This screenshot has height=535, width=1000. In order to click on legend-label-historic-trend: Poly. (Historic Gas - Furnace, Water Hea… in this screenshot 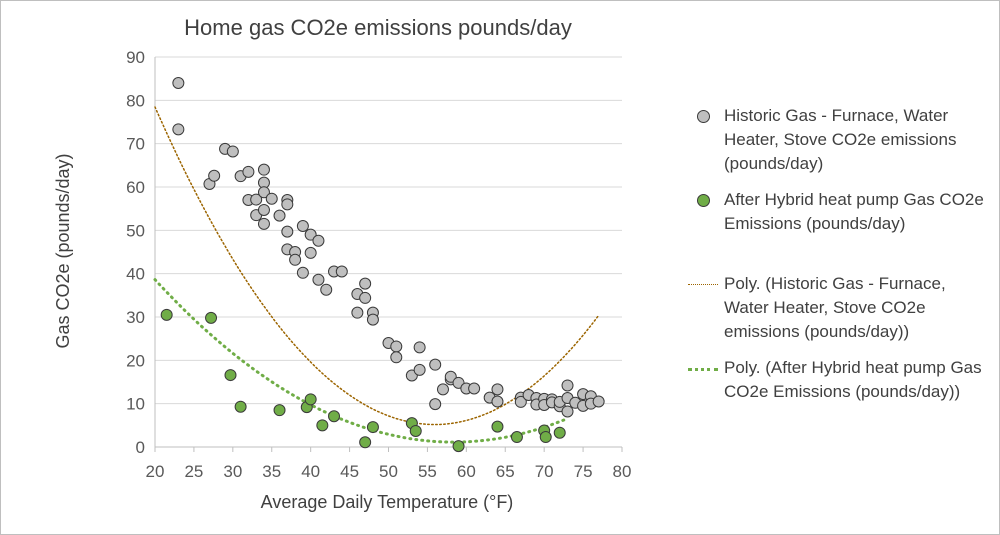, I will do `click(835, 307)`.